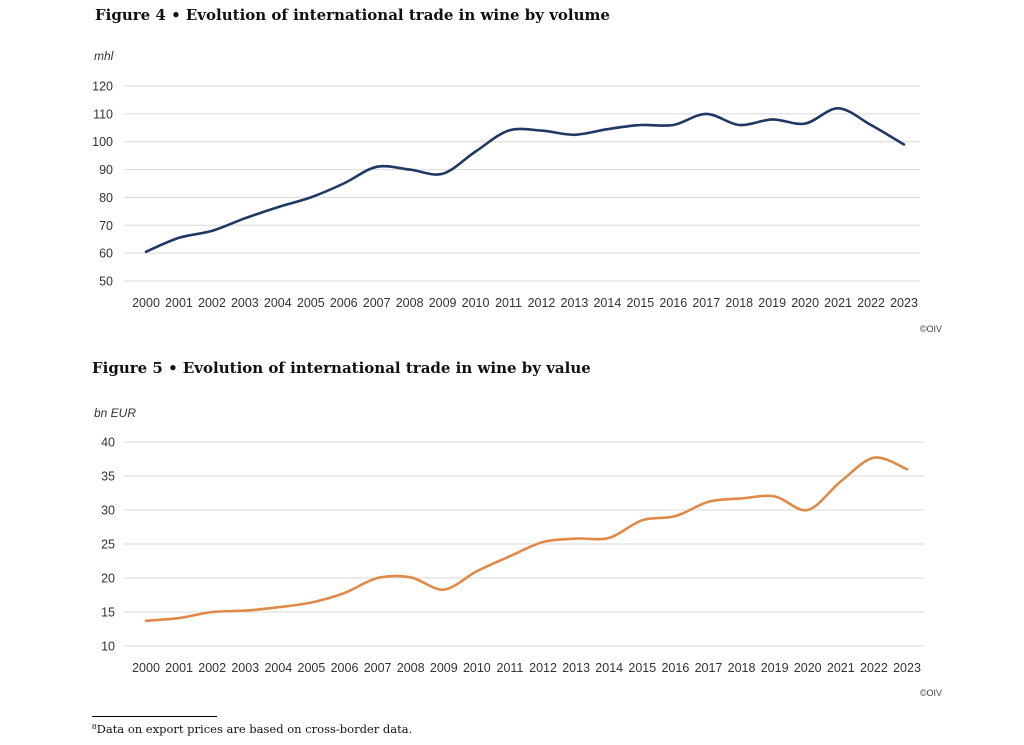 Image resolution: width=1024 pixels, height=745 pixels. What do you see at coordinates (106, 282) in the screenshot?
I see `y-tick-label: 50` at bounding box center [106, 282].